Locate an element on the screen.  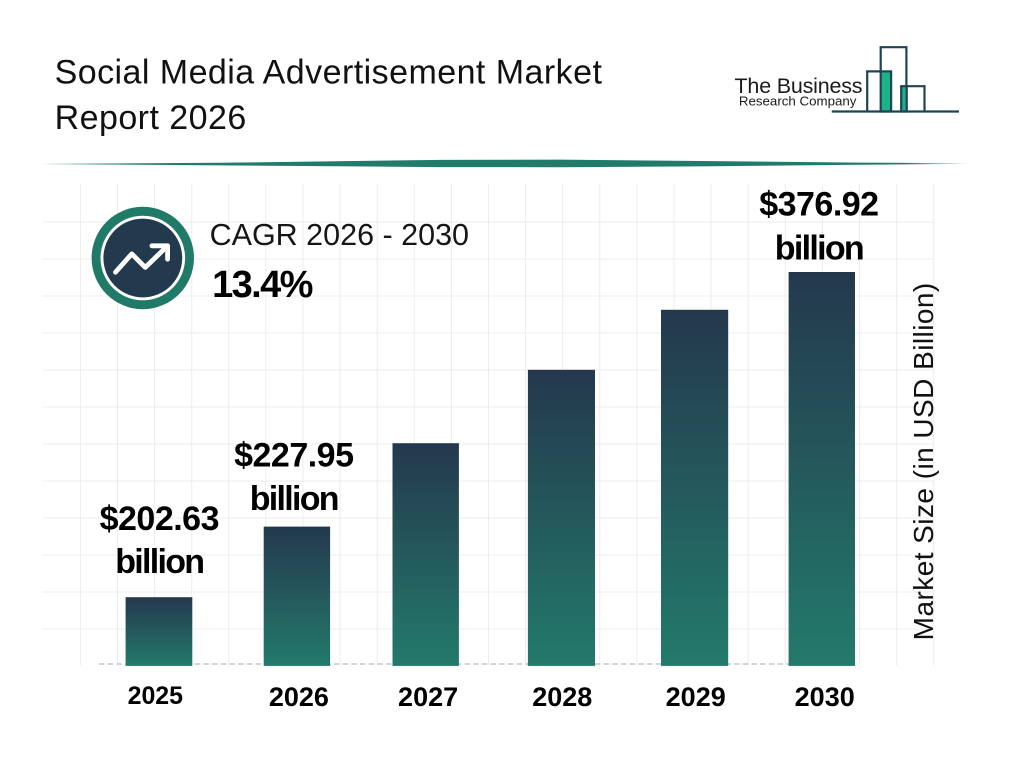
svg-text: 2027 is located at coordinates (428, 697).